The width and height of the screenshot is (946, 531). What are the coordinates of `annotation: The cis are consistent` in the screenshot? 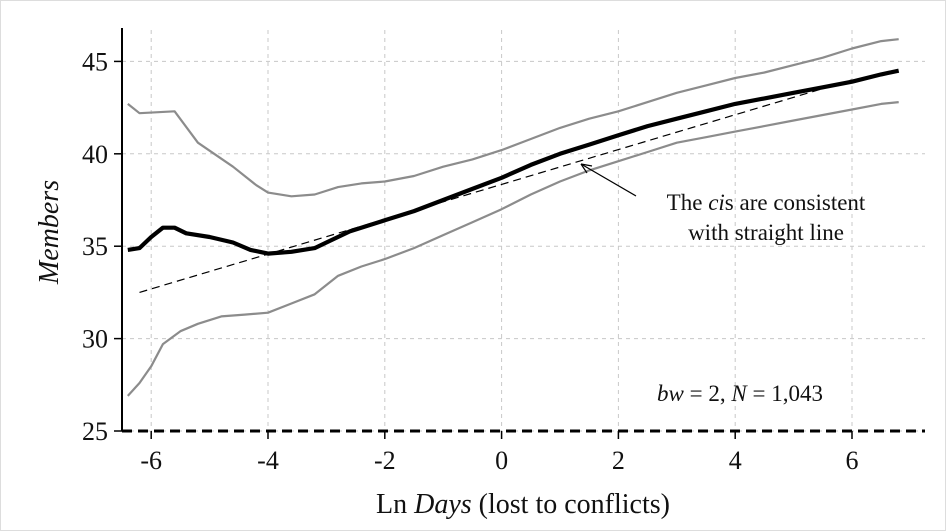 It's located at (766, 202).